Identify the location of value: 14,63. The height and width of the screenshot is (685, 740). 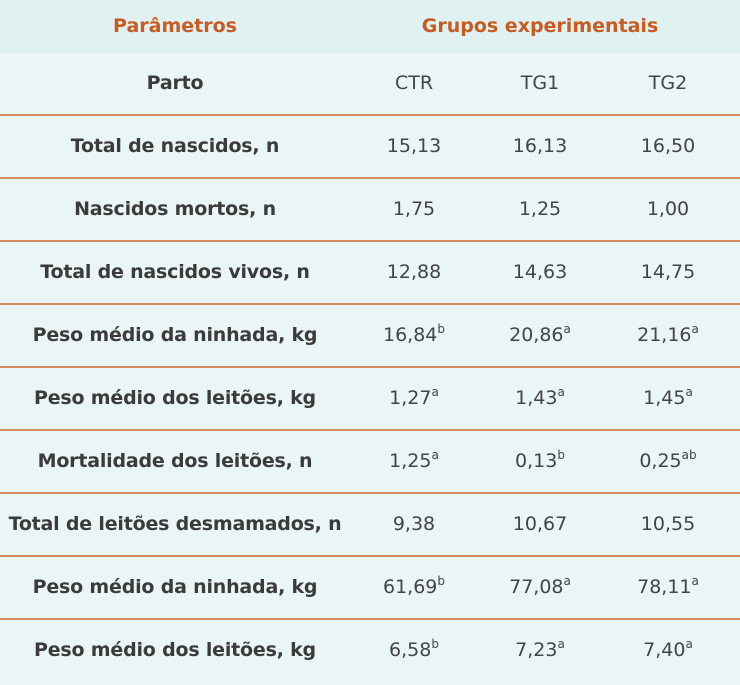
(540, 272).